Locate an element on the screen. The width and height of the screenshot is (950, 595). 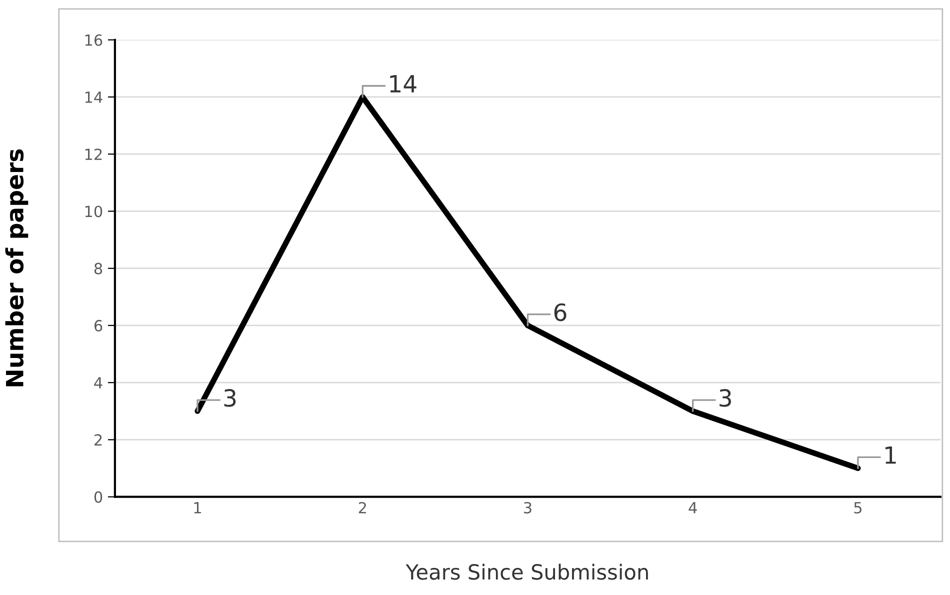
x-tick-label: 1 is located at coordinates (197, 508).